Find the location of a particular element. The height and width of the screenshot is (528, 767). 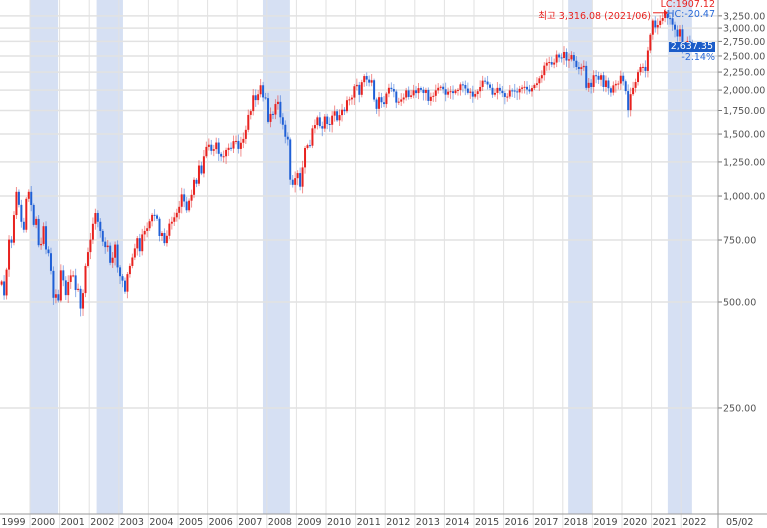

x-tick-label: 2016 is located at coordinates (517, 522).